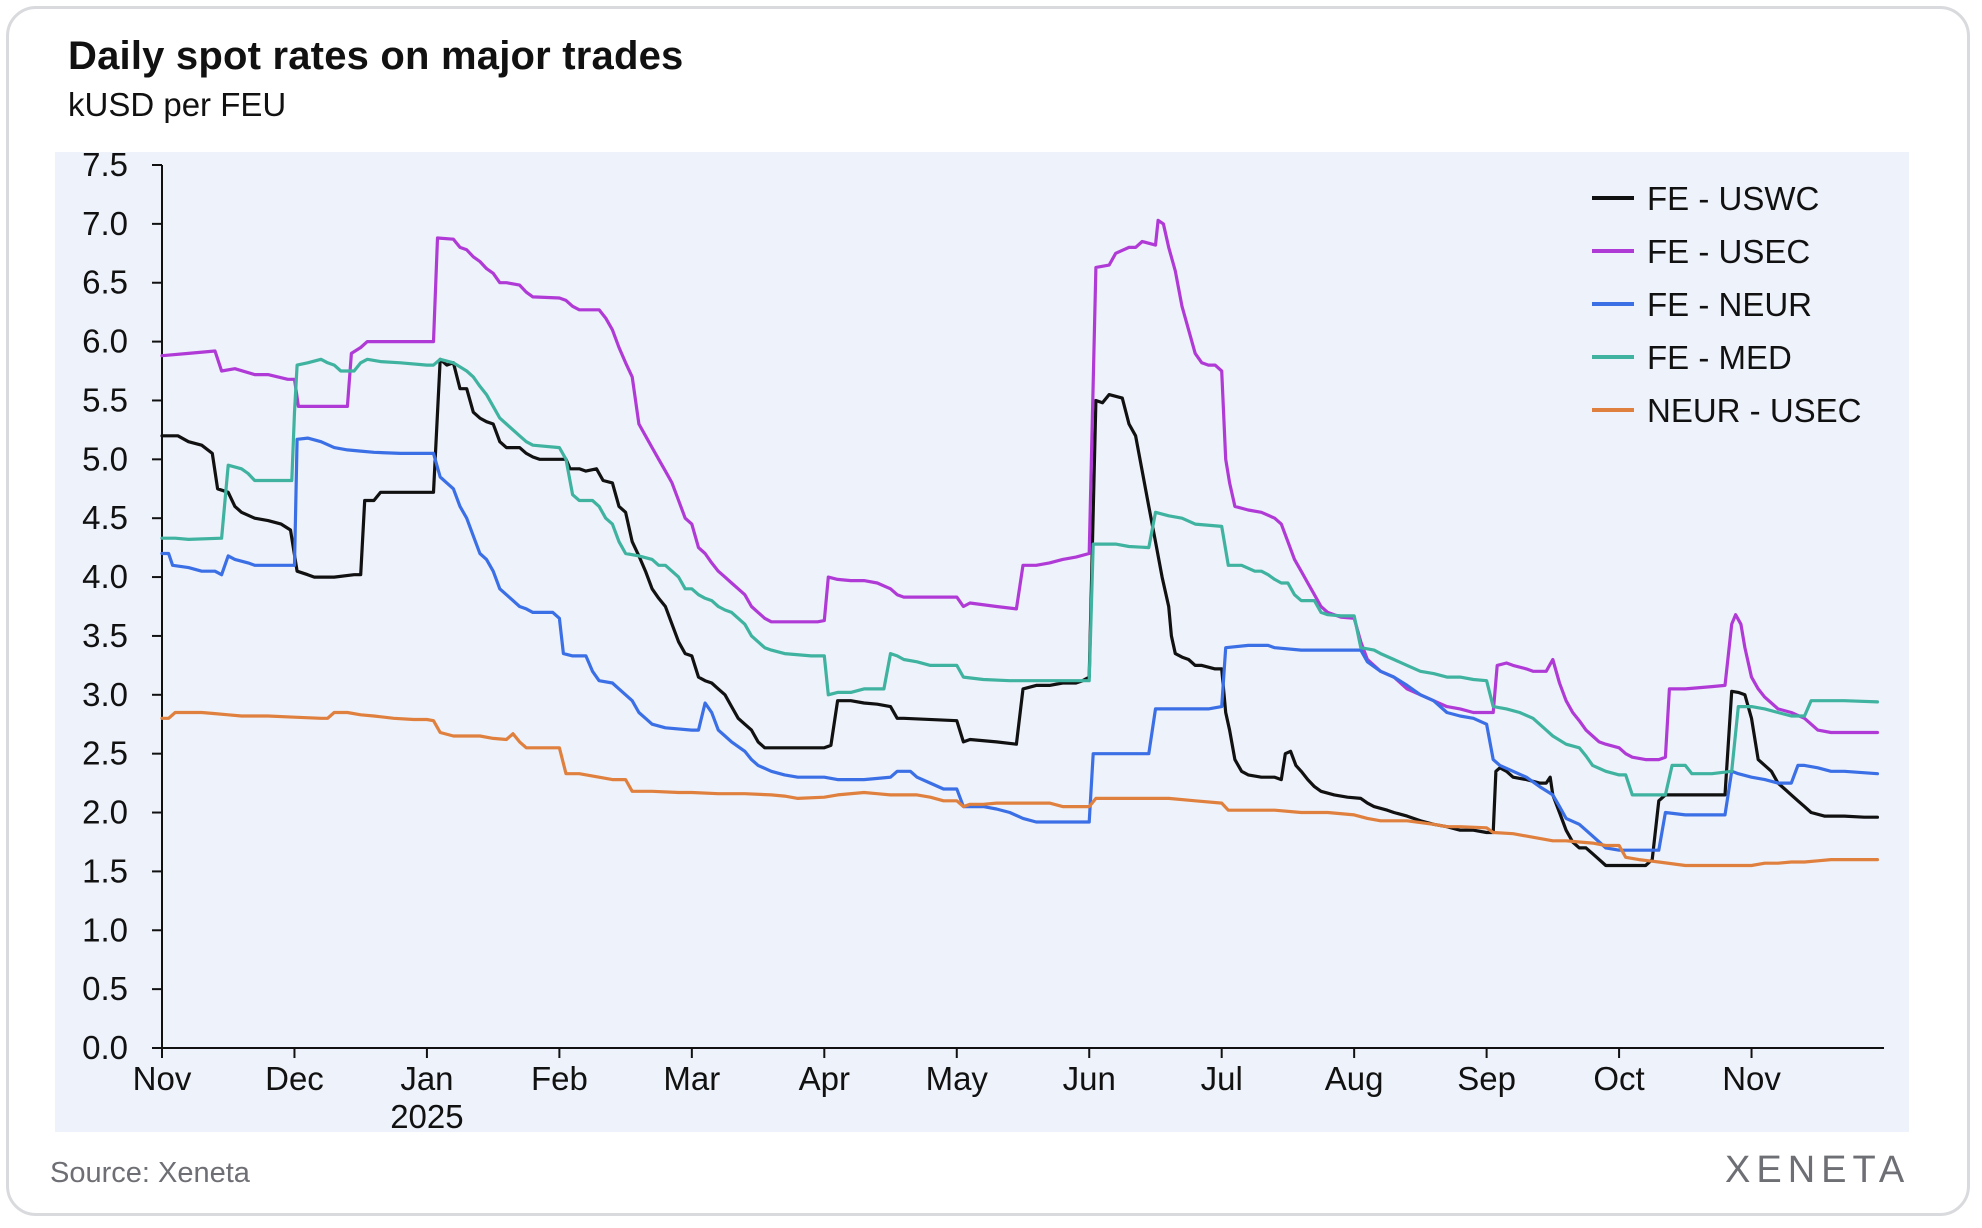 This screenshot has width=1982, height=1228. I want to click on legend-label-fe-uswc: FE - USWC, so click(1733, 198).